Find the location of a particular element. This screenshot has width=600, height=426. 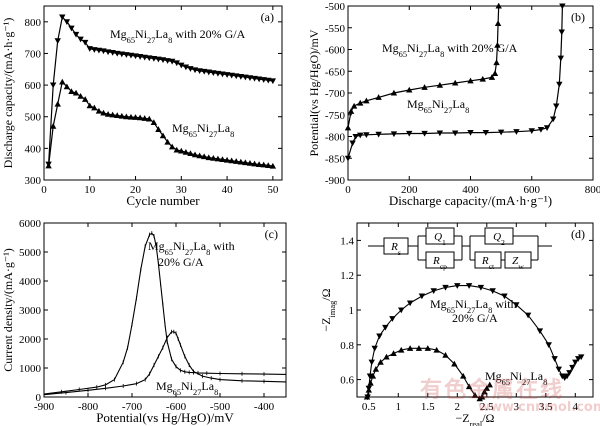

x-tick-label: -500 is located at coordinates (220, 407).